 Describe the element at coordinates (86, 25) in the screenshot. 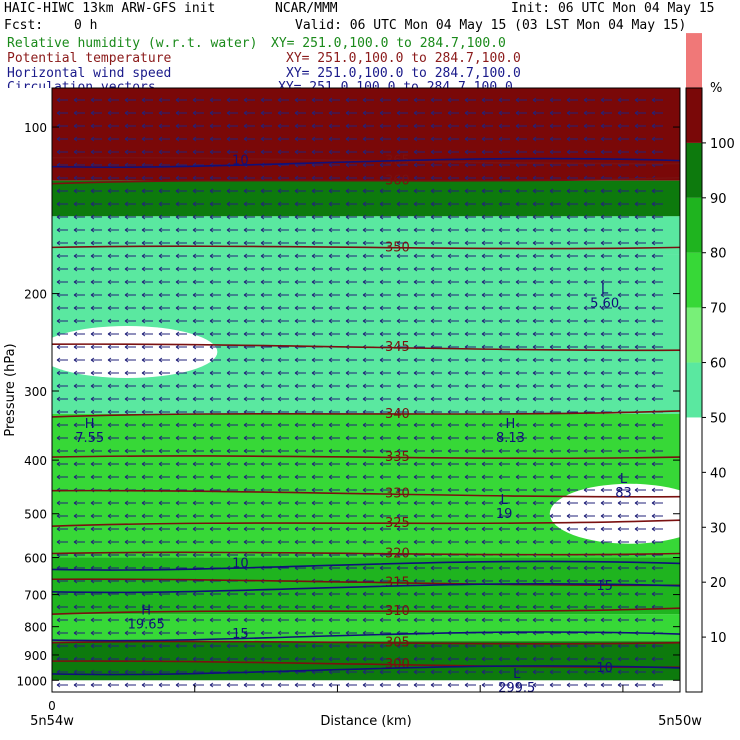

I see `fcst-value: 0 h` at that location.